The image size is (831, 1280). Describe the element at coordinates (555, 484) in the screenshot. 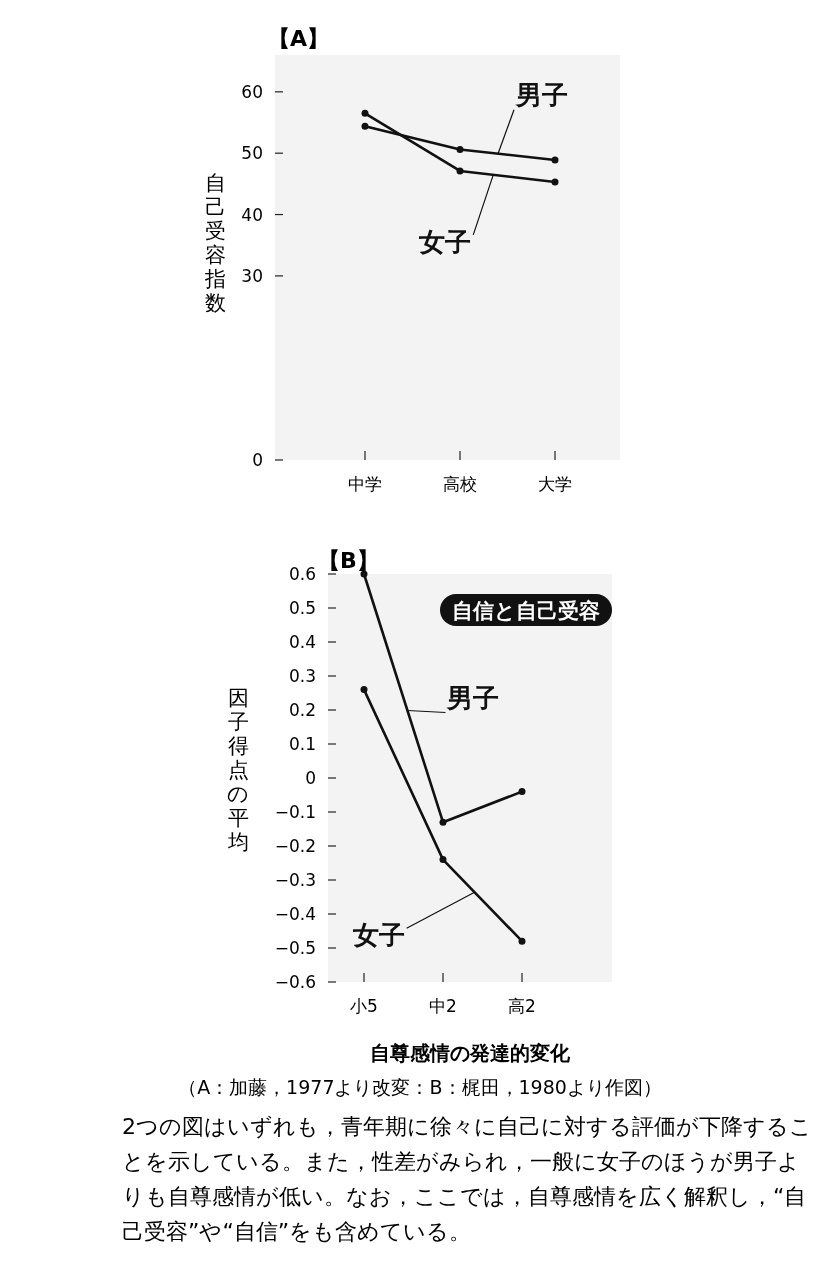

I see `x-tick-label: 大学` at that location.